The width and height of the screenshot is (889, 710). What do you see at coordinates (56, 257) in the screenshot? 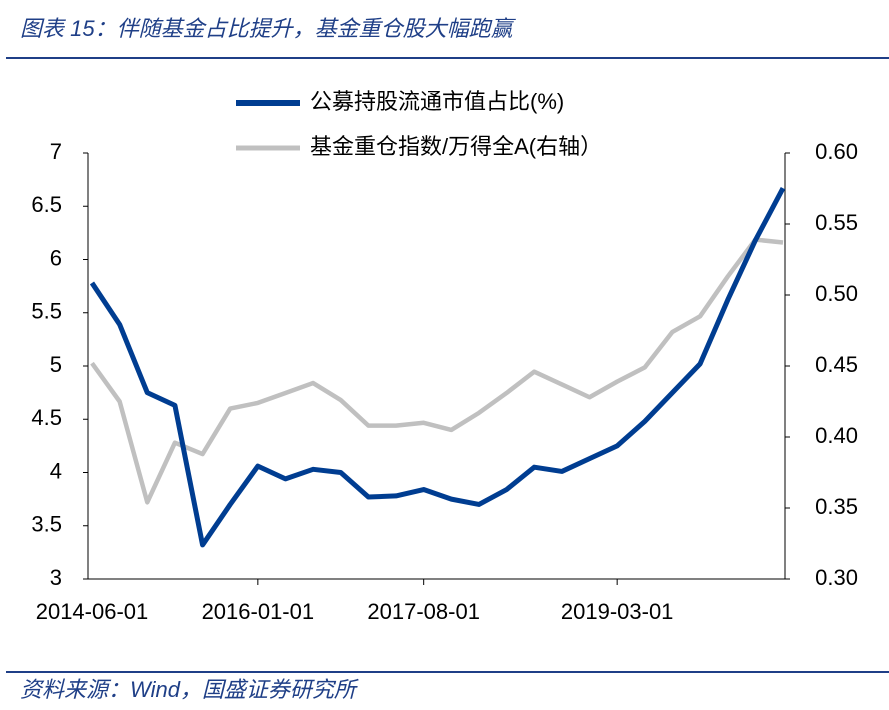
I see `y-tick-label: 6` at bounding box center [56, 257].